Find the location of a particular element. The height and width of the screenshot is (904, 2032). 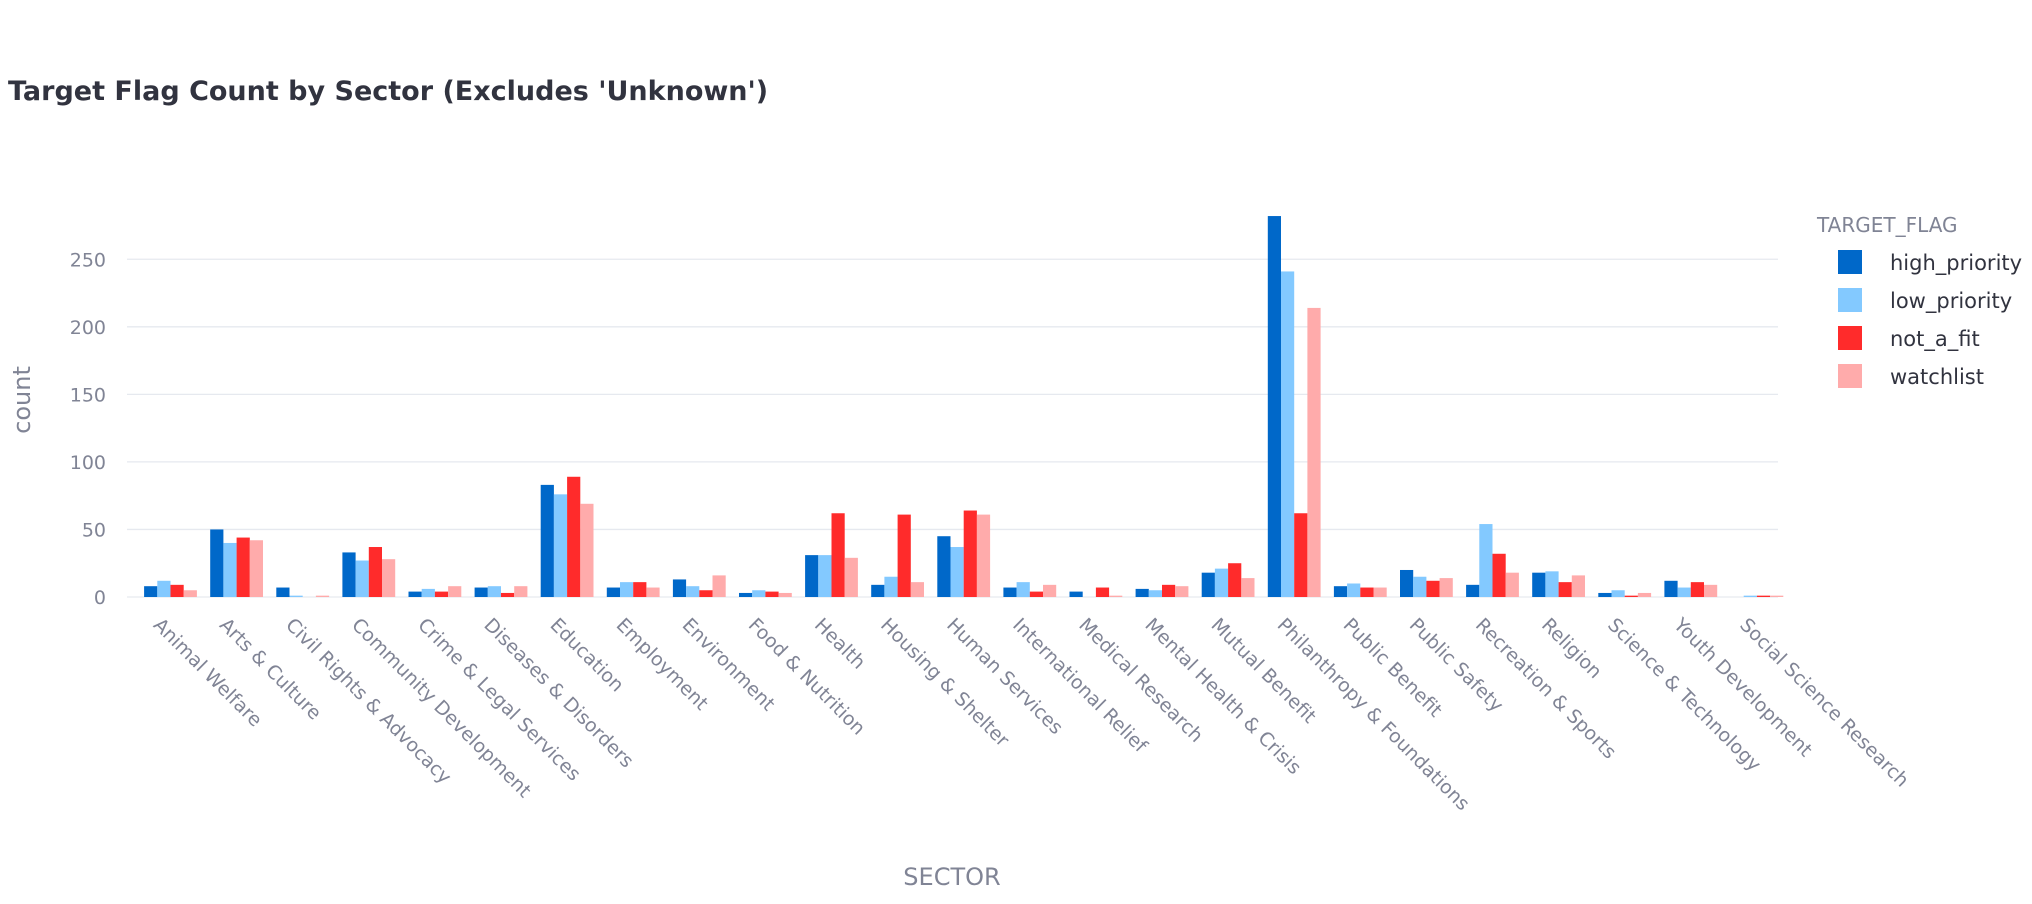

legend-item-watchlist: watchlist is located at coordinates (1911, 376).